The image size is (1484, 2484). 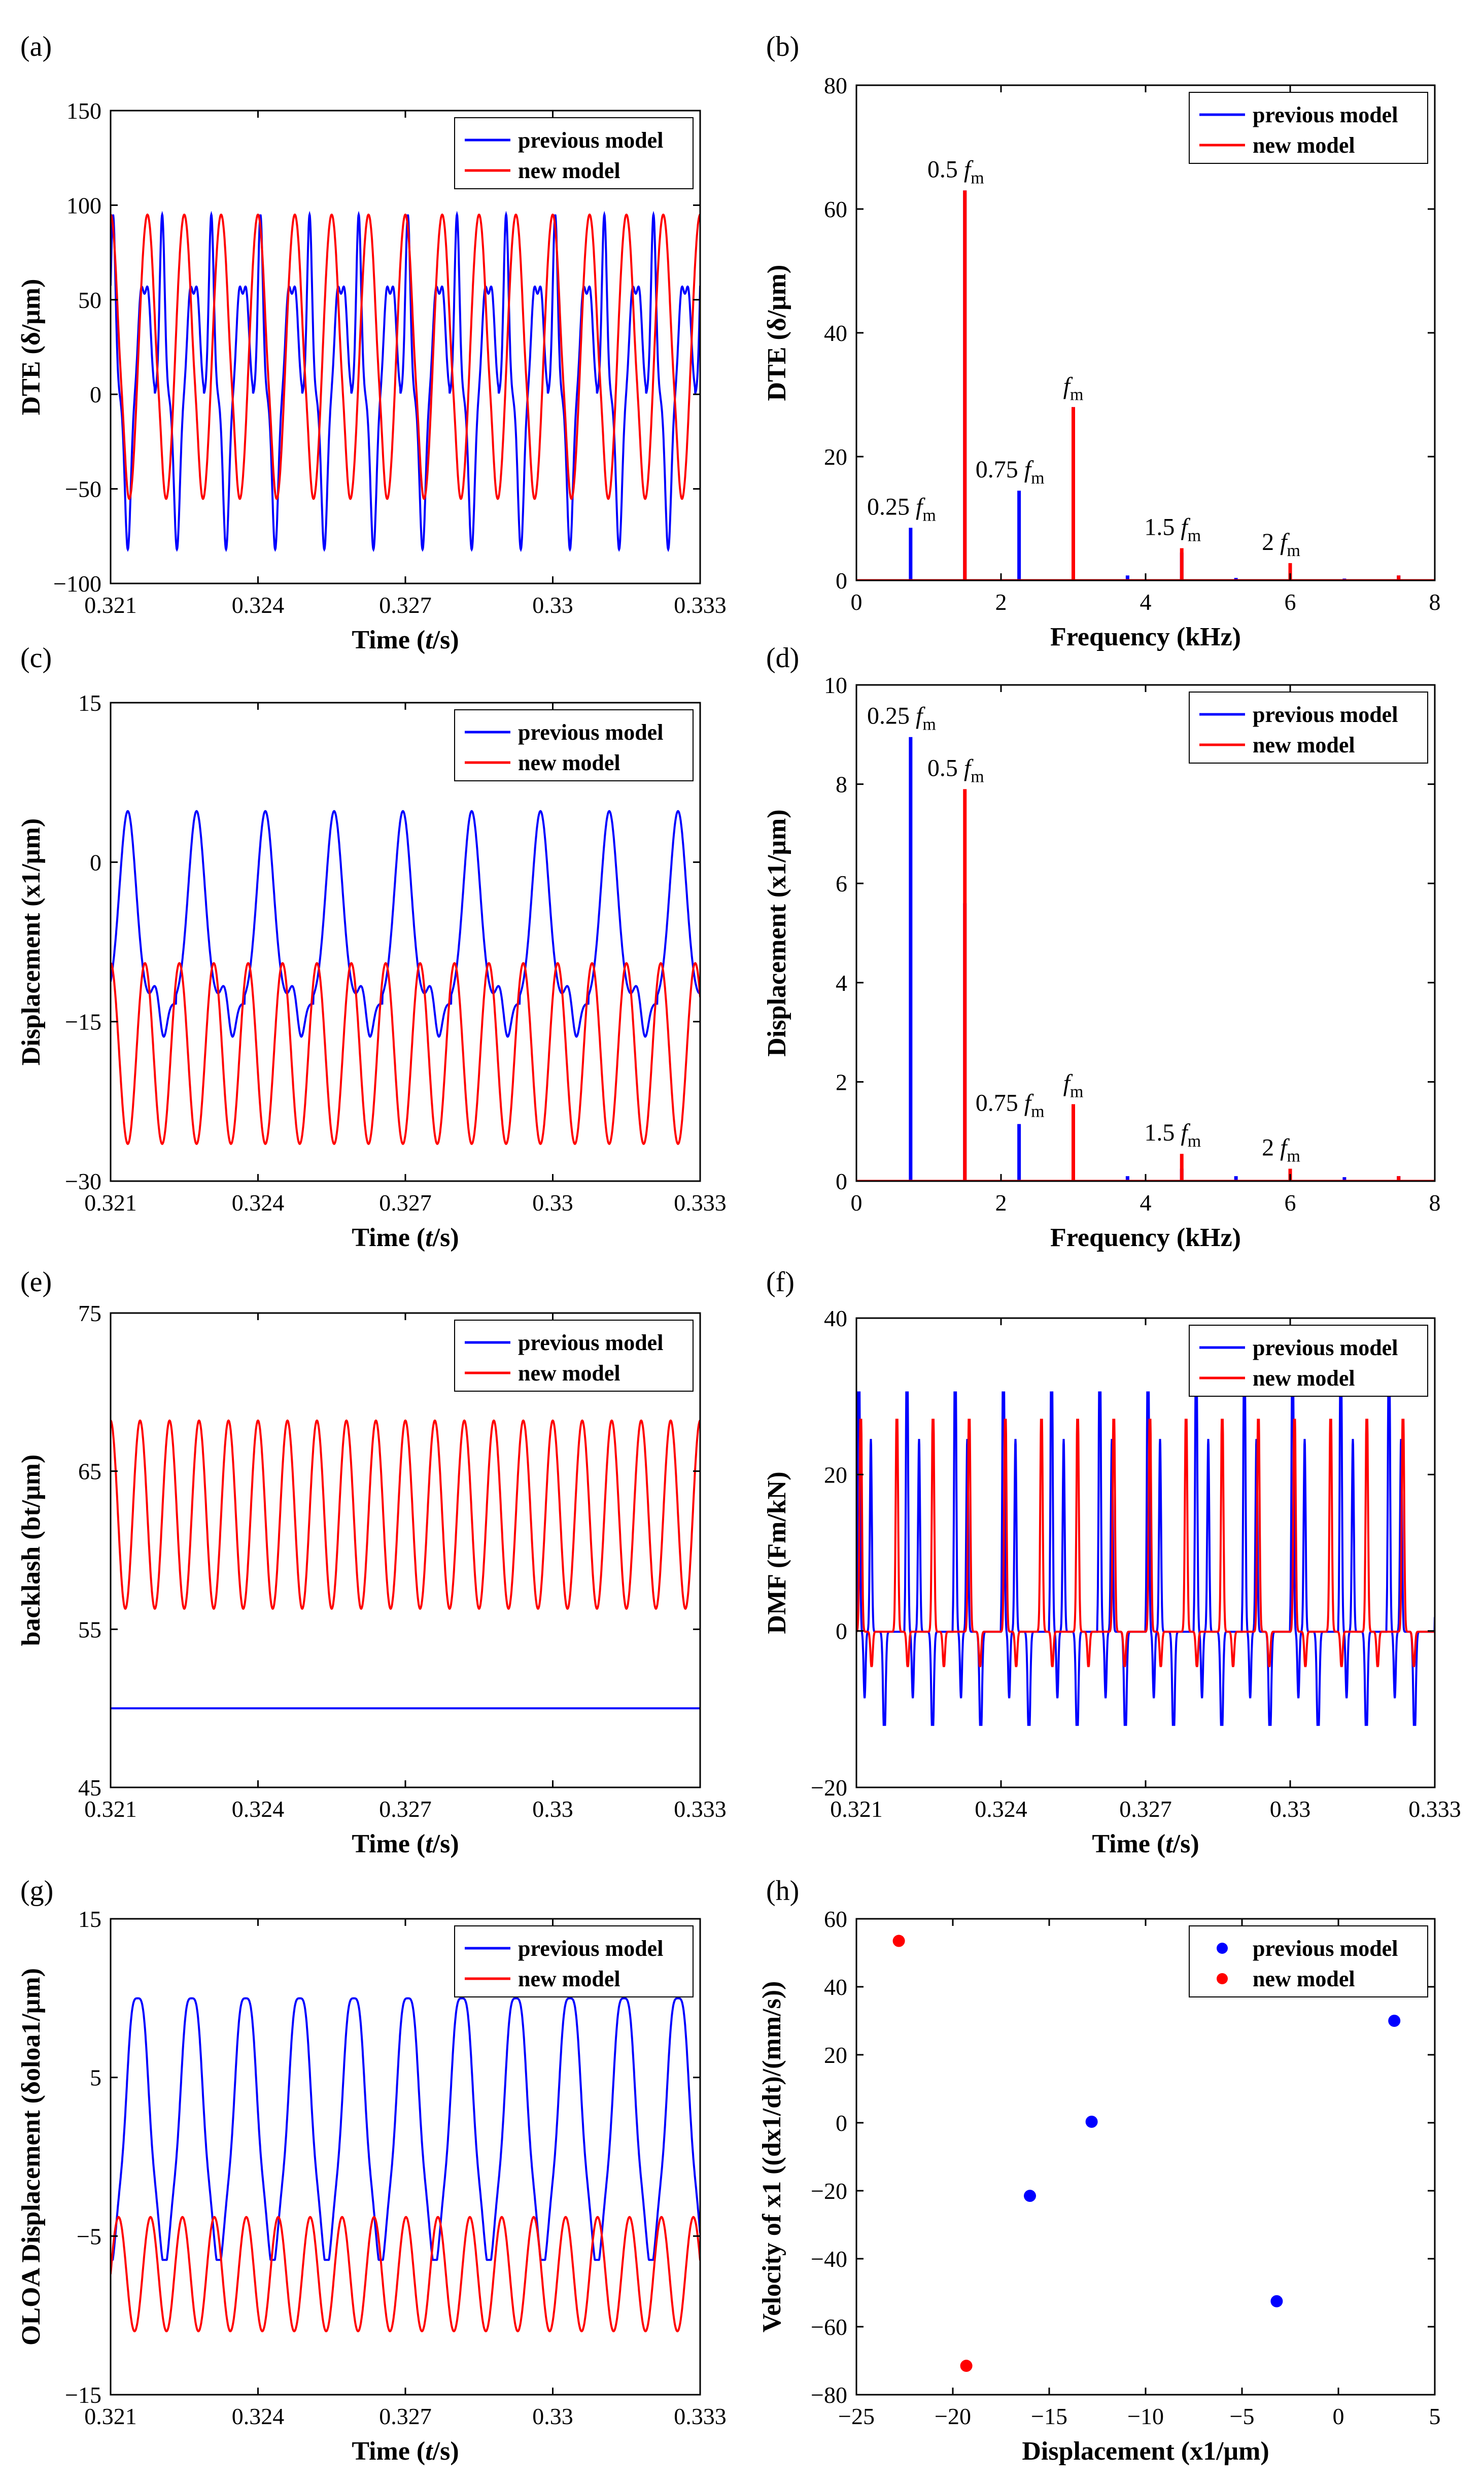 I want to click on x-label-part: Time (, so click(x=389, y=2451).